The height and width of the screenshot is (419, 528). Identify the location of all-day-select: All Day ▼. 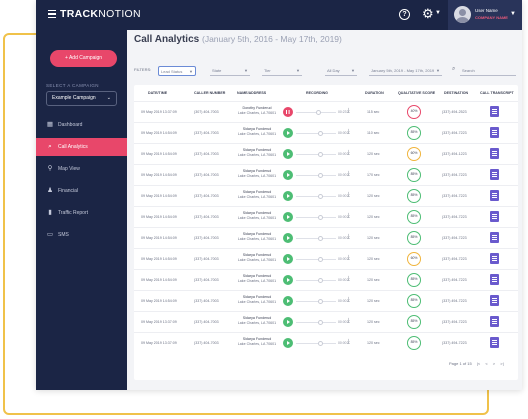
(341, 71).